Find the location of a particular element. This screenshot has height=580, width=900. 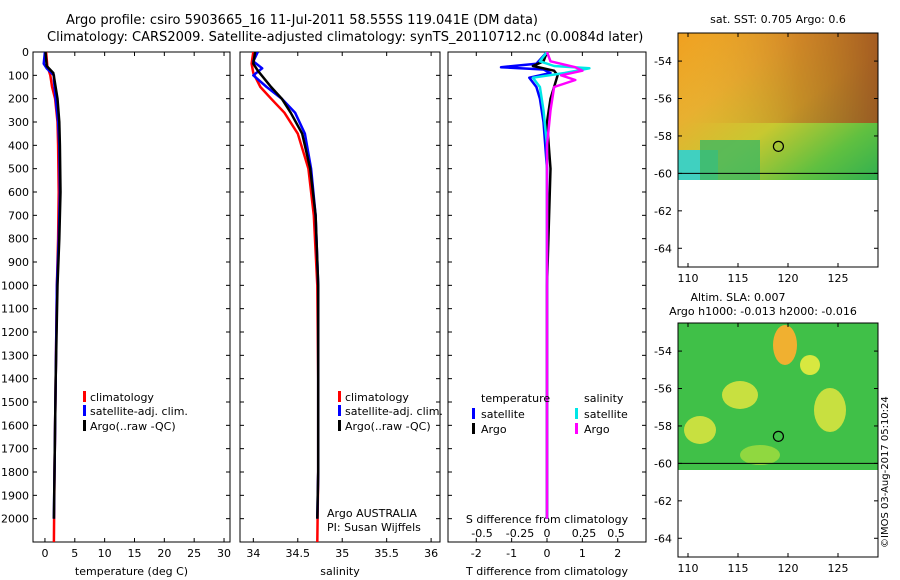

temperature-xlabel: temperature (deg C) is located at coordinates (131, 571).